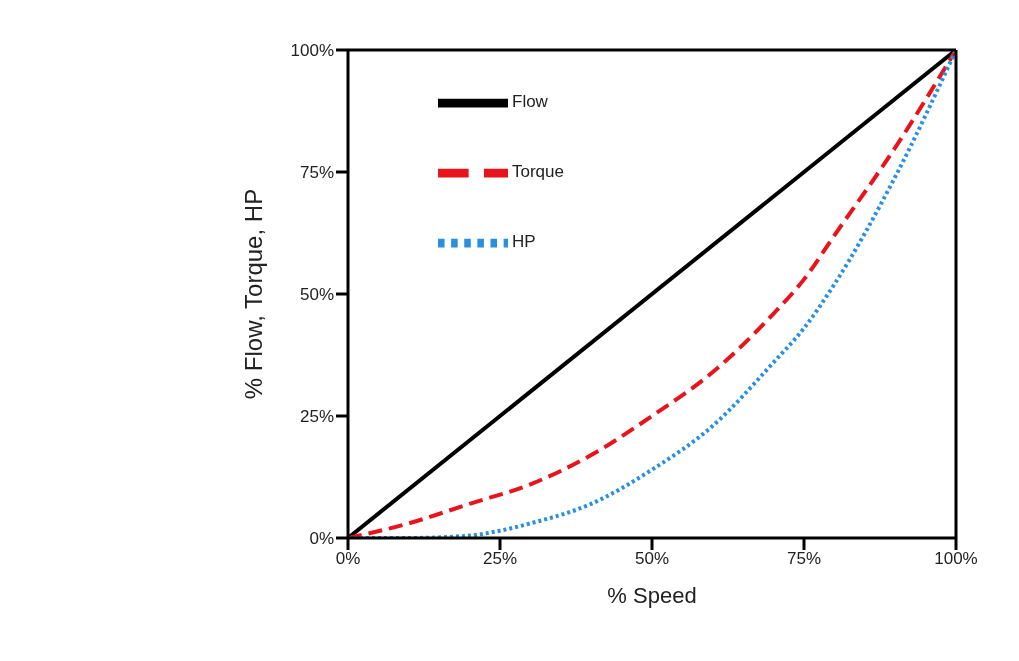 The image size is (1019, 661). I want to click on x-tick-label: 0%, so click(348, 559).